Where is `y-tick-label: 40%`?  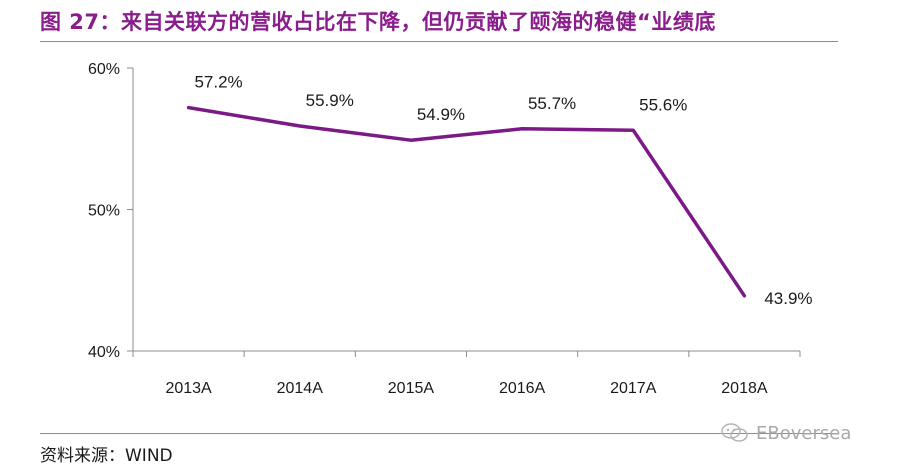 y-tick-label: 40% is located at coordinates (104, 352).